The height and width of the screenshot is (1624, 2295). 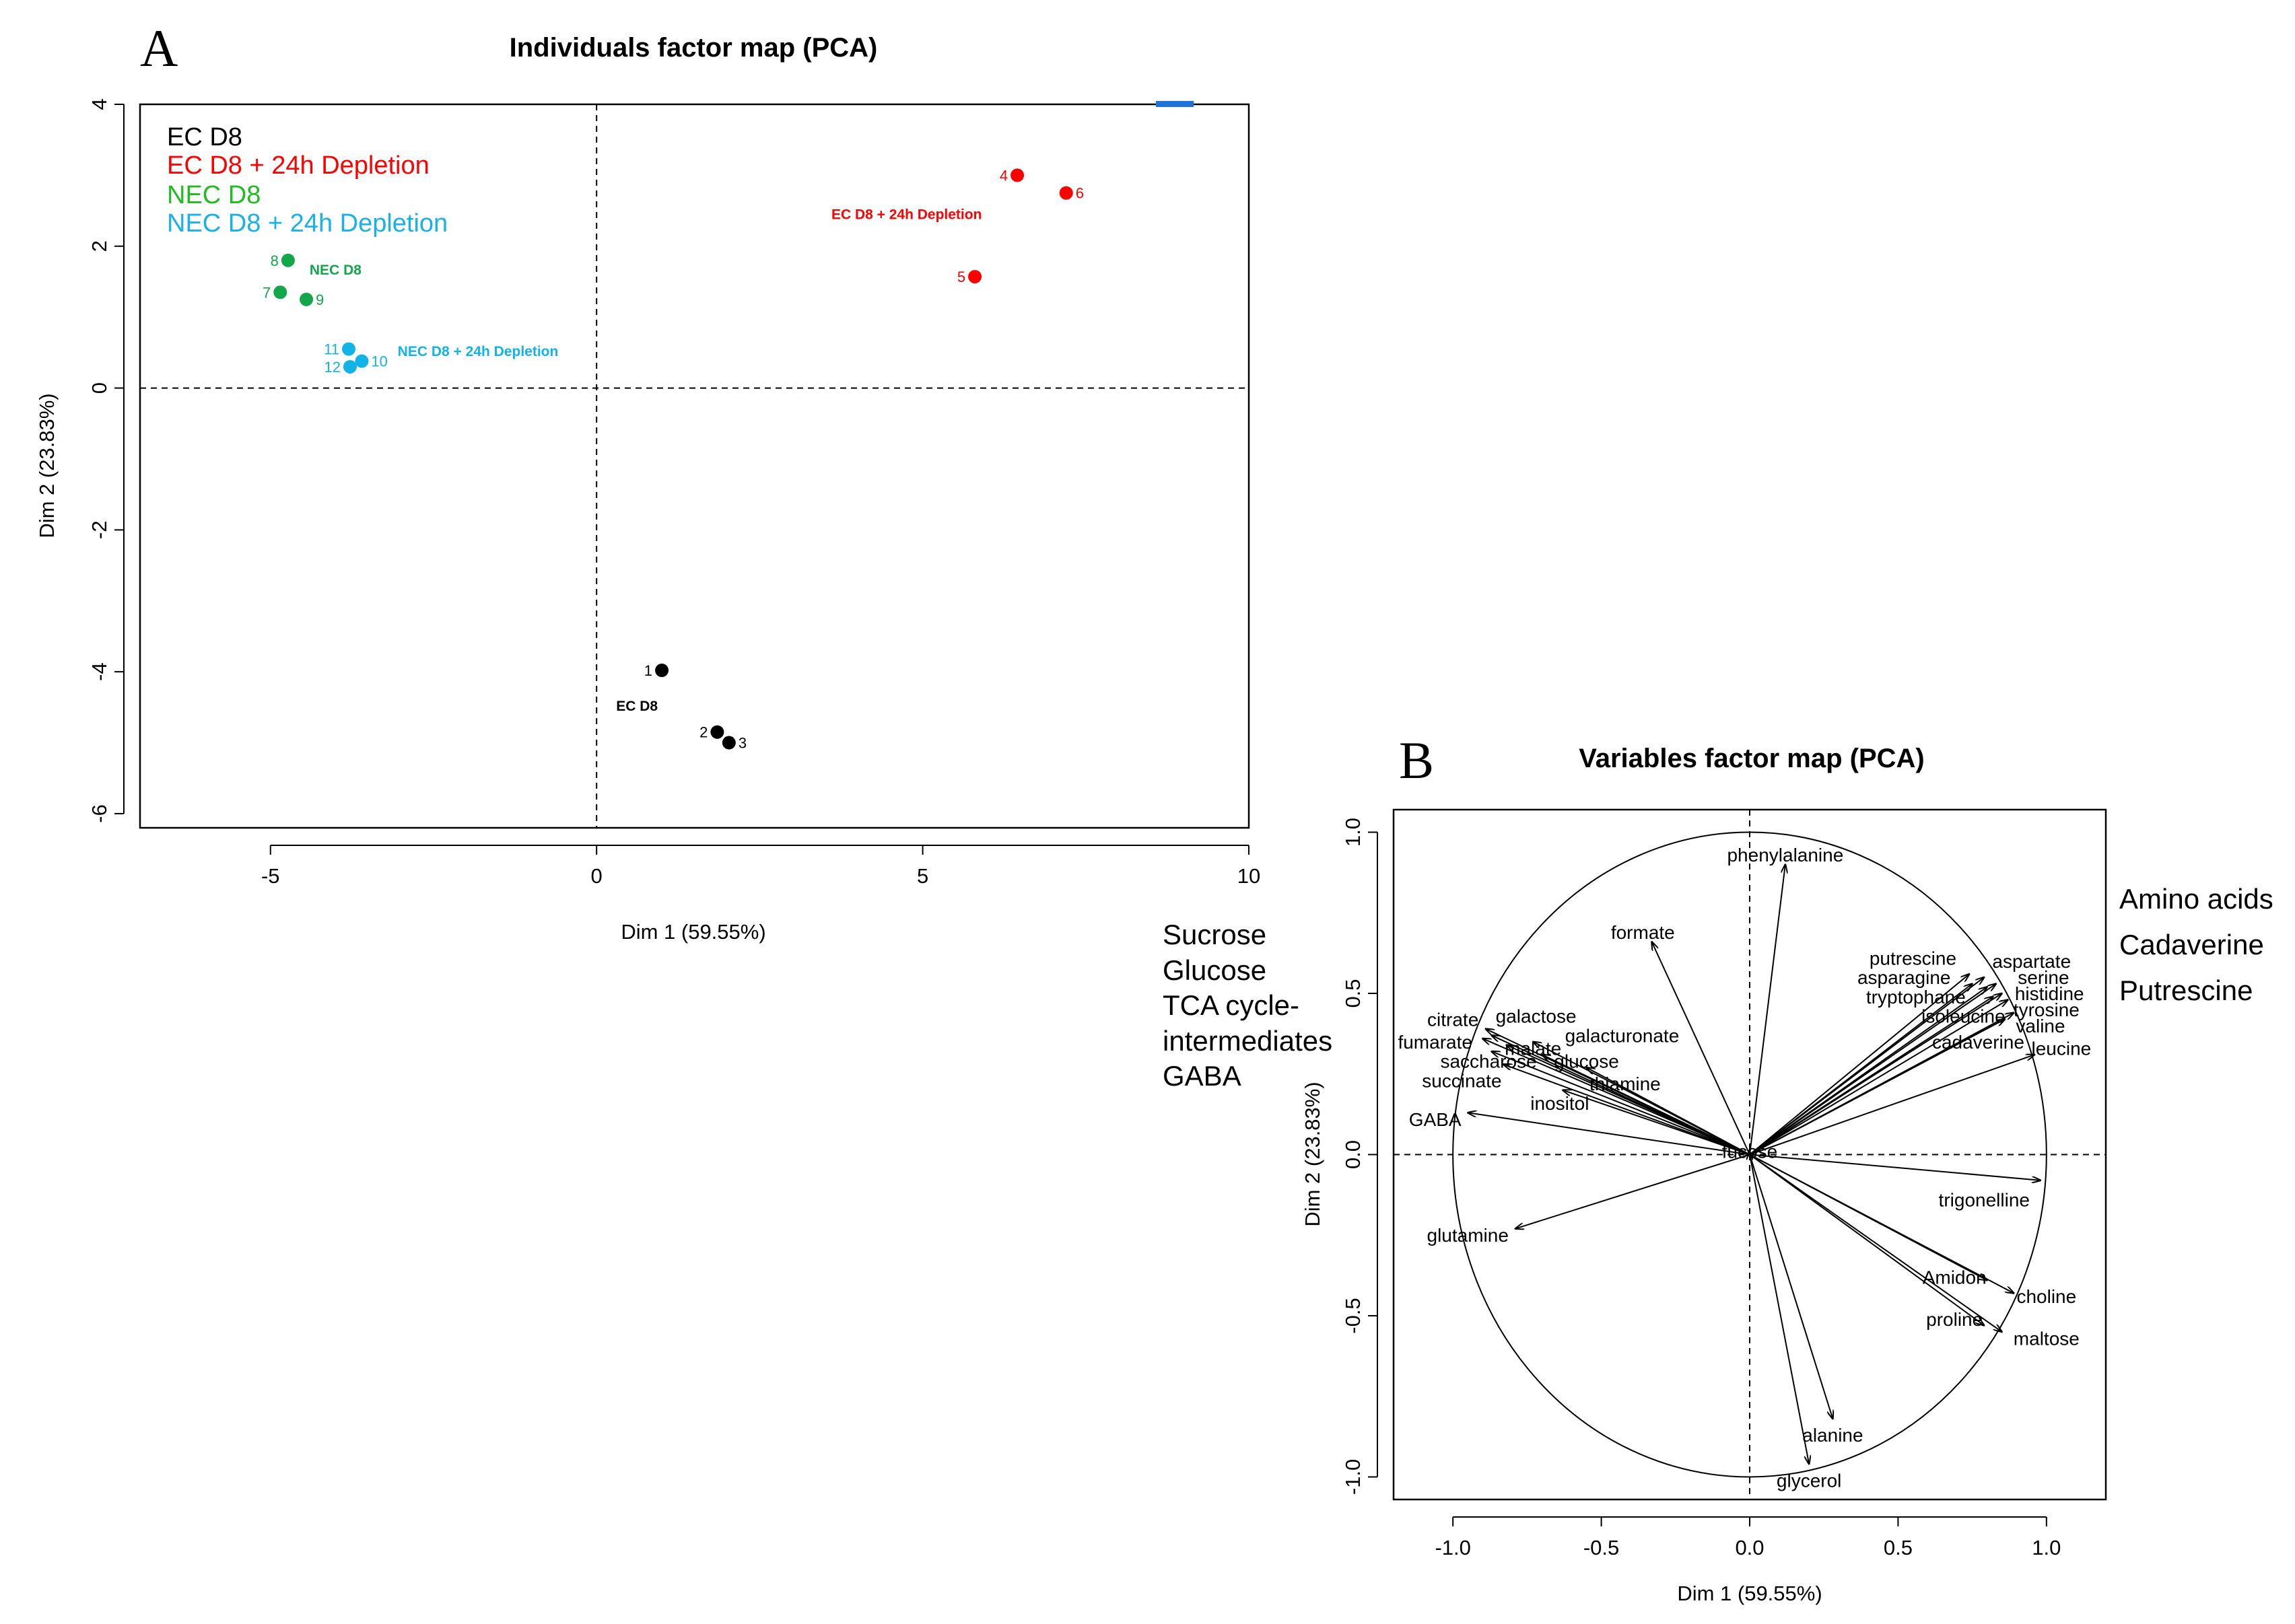 What do you see at coordinates (961, 277) in the screenshot?
I see `a-point-label-5: 5` at bounding box center [961, 277].